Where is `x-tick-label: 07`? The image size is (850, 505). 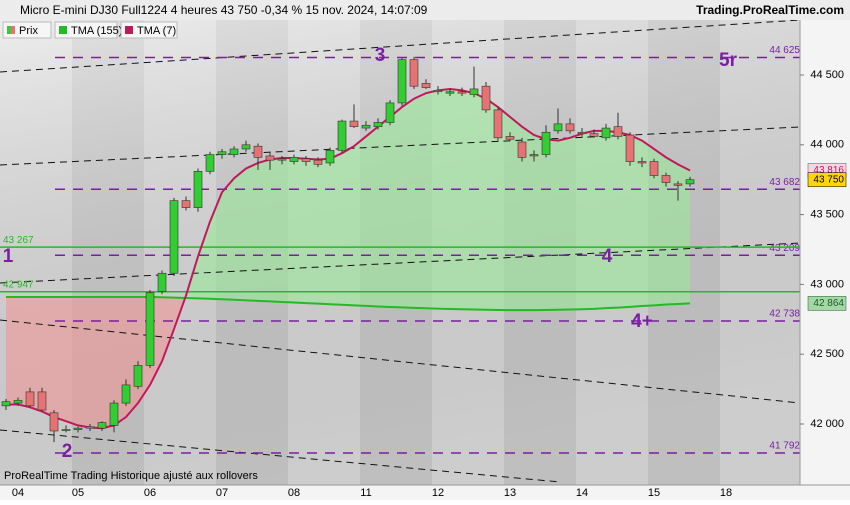 x-tick-label: 07 is located at coordinates (222, 493).